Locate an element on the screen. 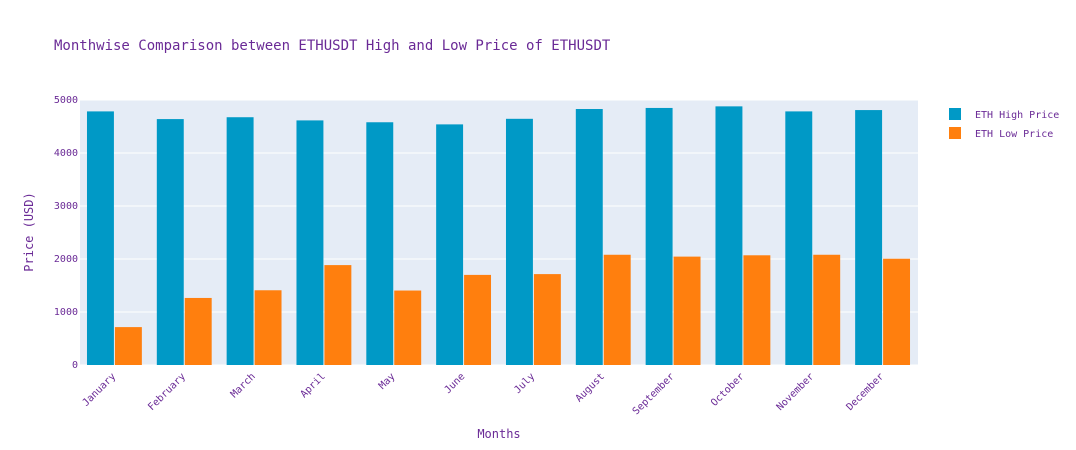  x-tick-label: October is located at coordinates (728, 390).